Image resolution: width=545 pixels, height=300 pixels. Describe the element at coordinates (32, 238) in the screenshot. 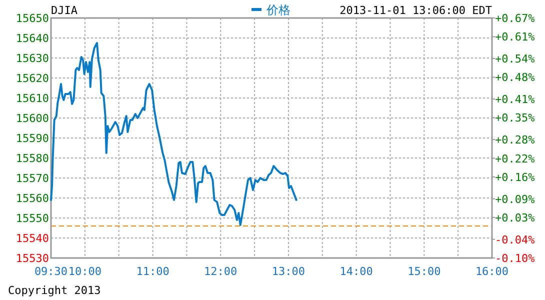

I see `y-tick-label: 15540` at that location.